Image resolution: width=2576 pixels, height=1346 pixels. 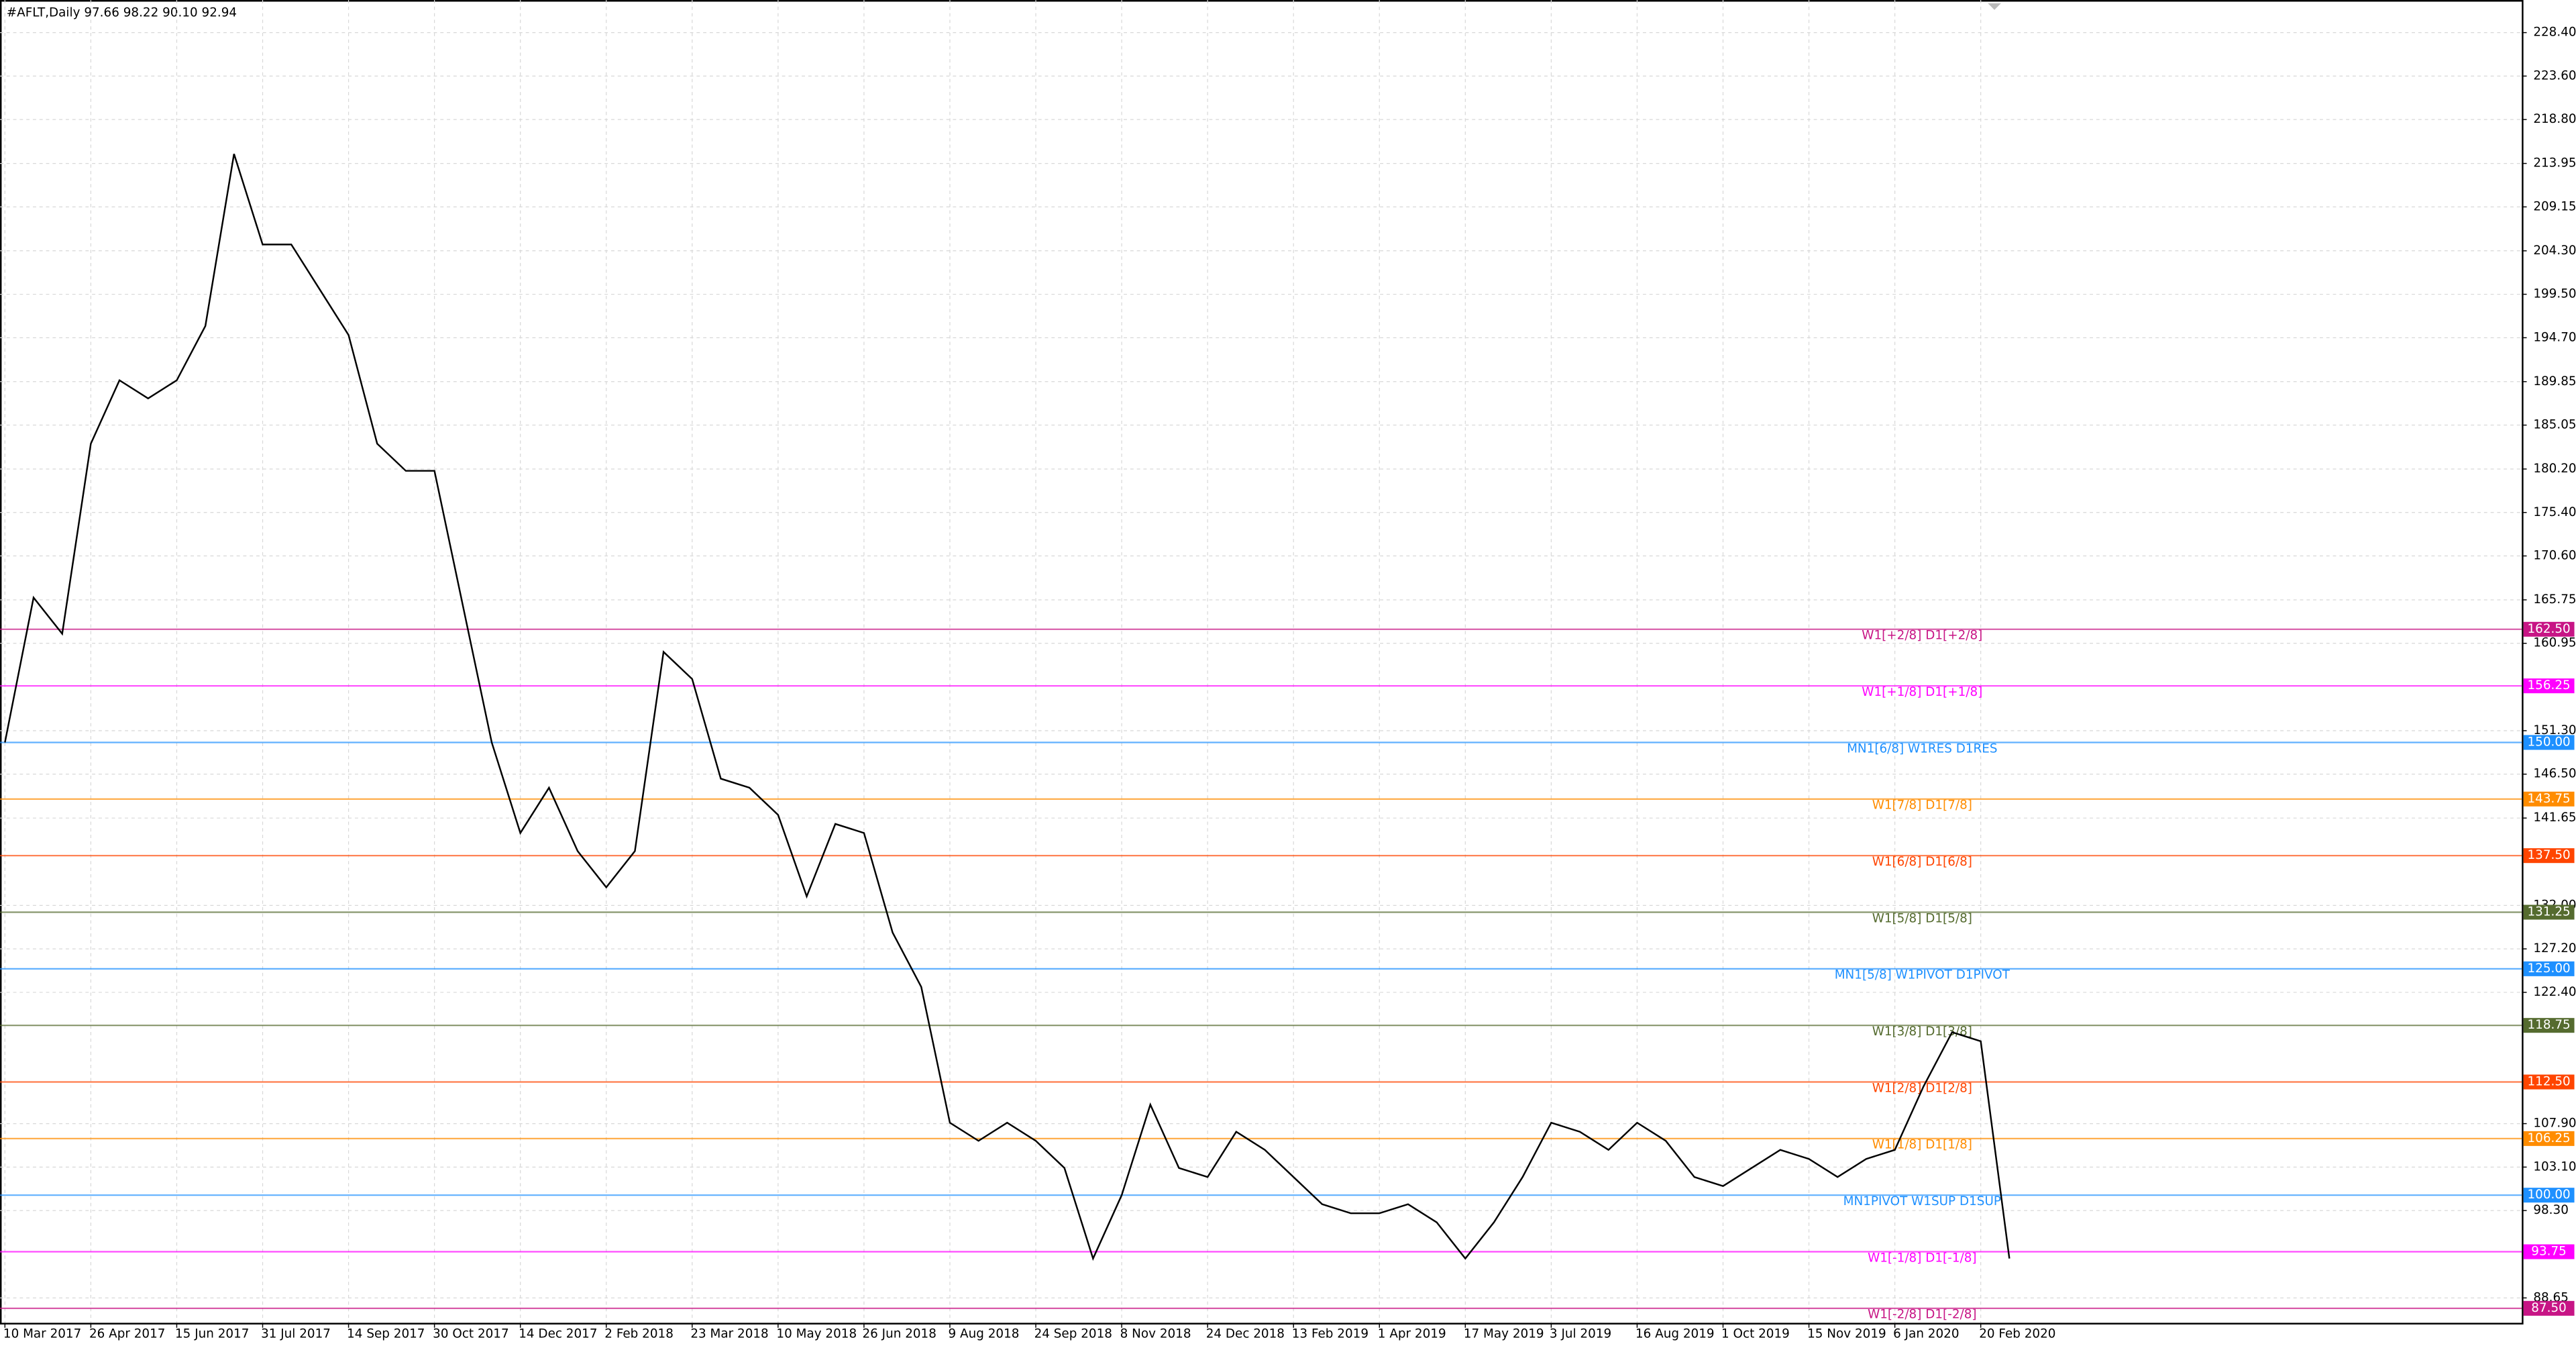 What do you see at coordinates (127, 1334) in the screenshot?
I see `x-tick-label: 26 Apr 2017` at bounding box center [127, 1334].